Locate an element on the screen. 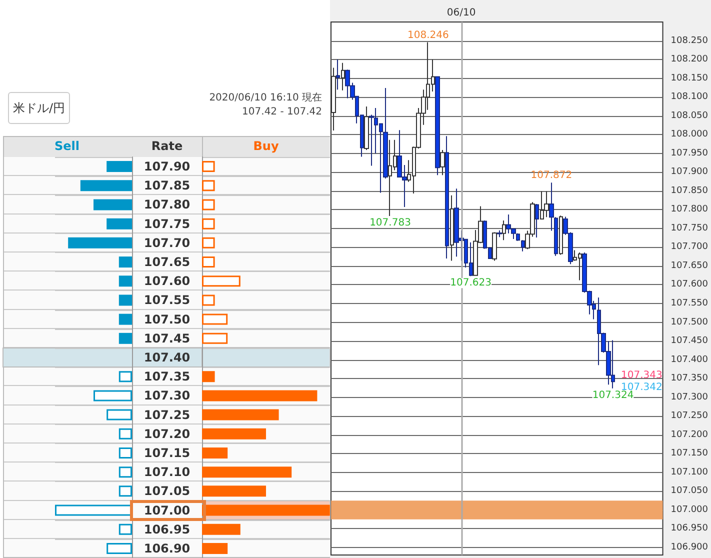 Image resolution: width=711 pixels, height=558 pixels. x-tick-label: 06/10 is located at coordinates (461, 13).